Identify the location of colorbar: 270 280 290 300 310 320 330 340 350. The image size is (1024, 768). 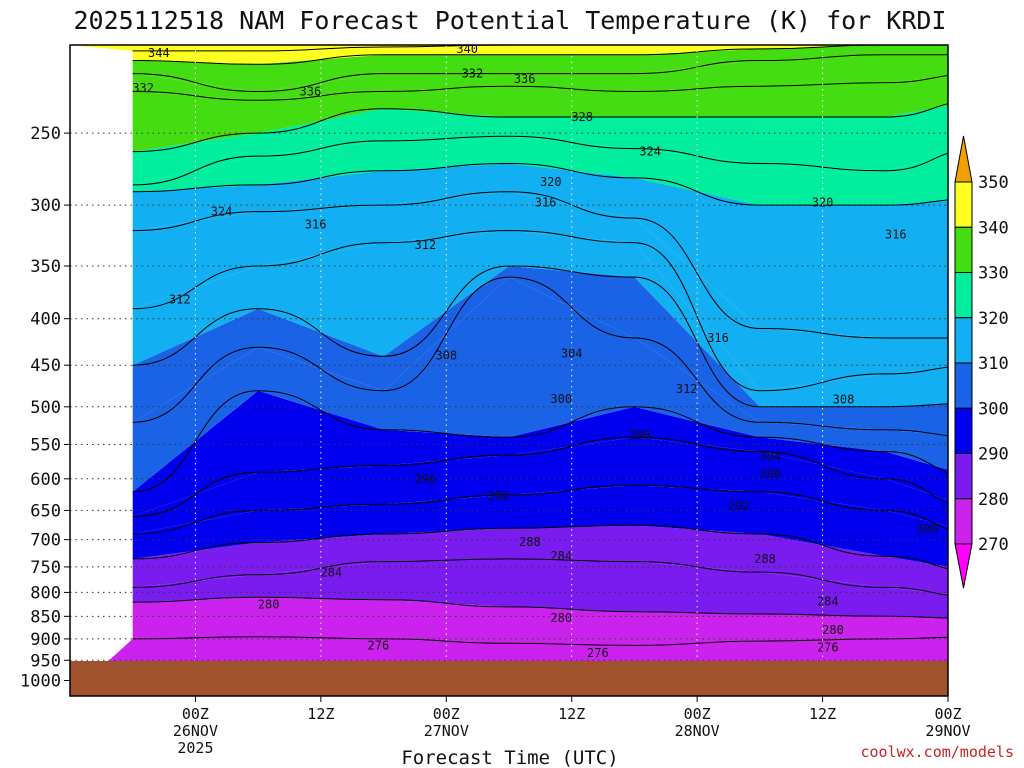
(981, 362).